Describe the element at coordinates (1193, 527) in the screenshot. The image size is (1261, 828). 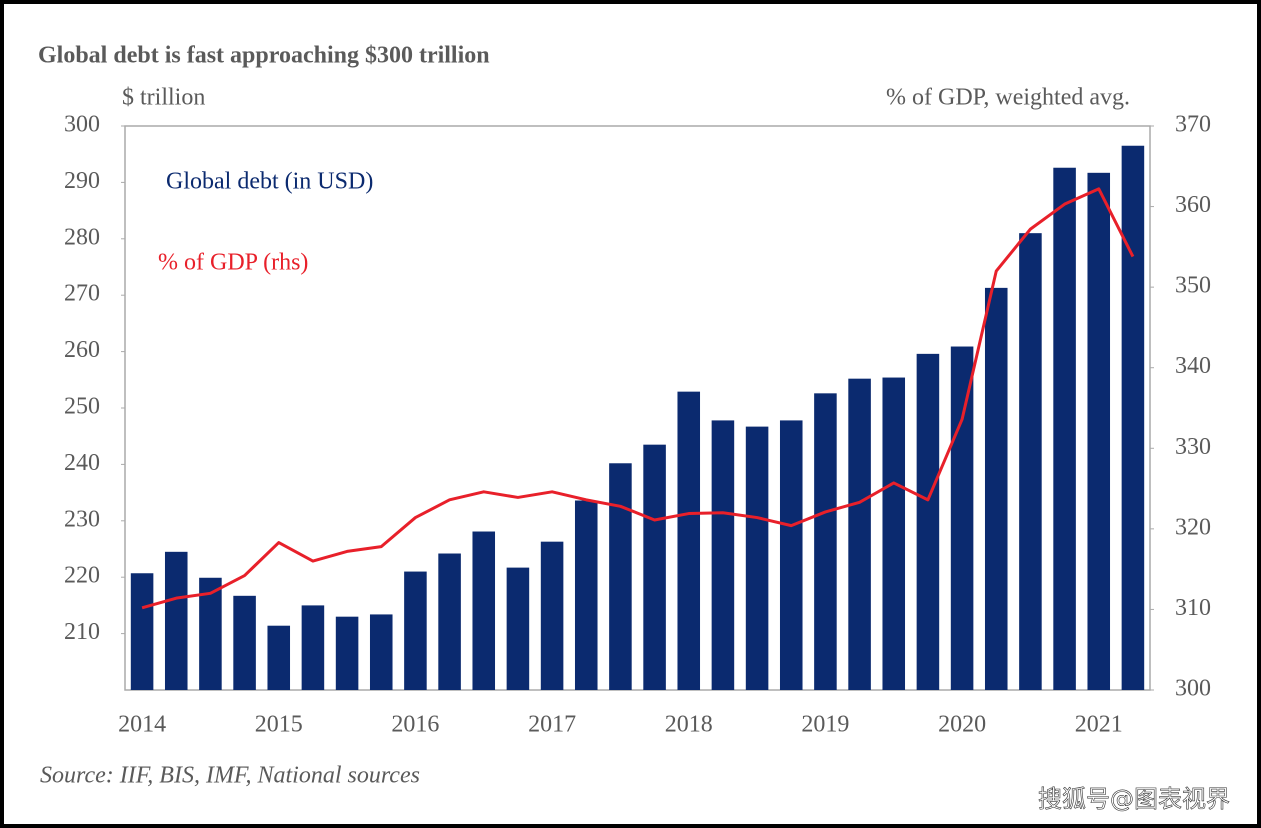
I see `y2-tick-label: 320` at that location.